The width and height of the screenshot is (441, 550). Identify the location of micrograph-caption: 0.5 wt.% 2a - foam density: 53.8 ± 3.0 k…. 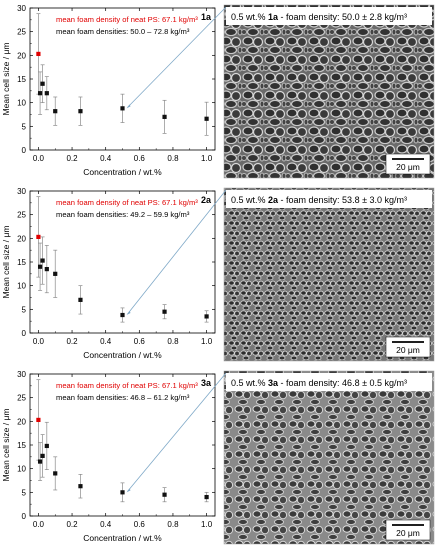
(319, 200).